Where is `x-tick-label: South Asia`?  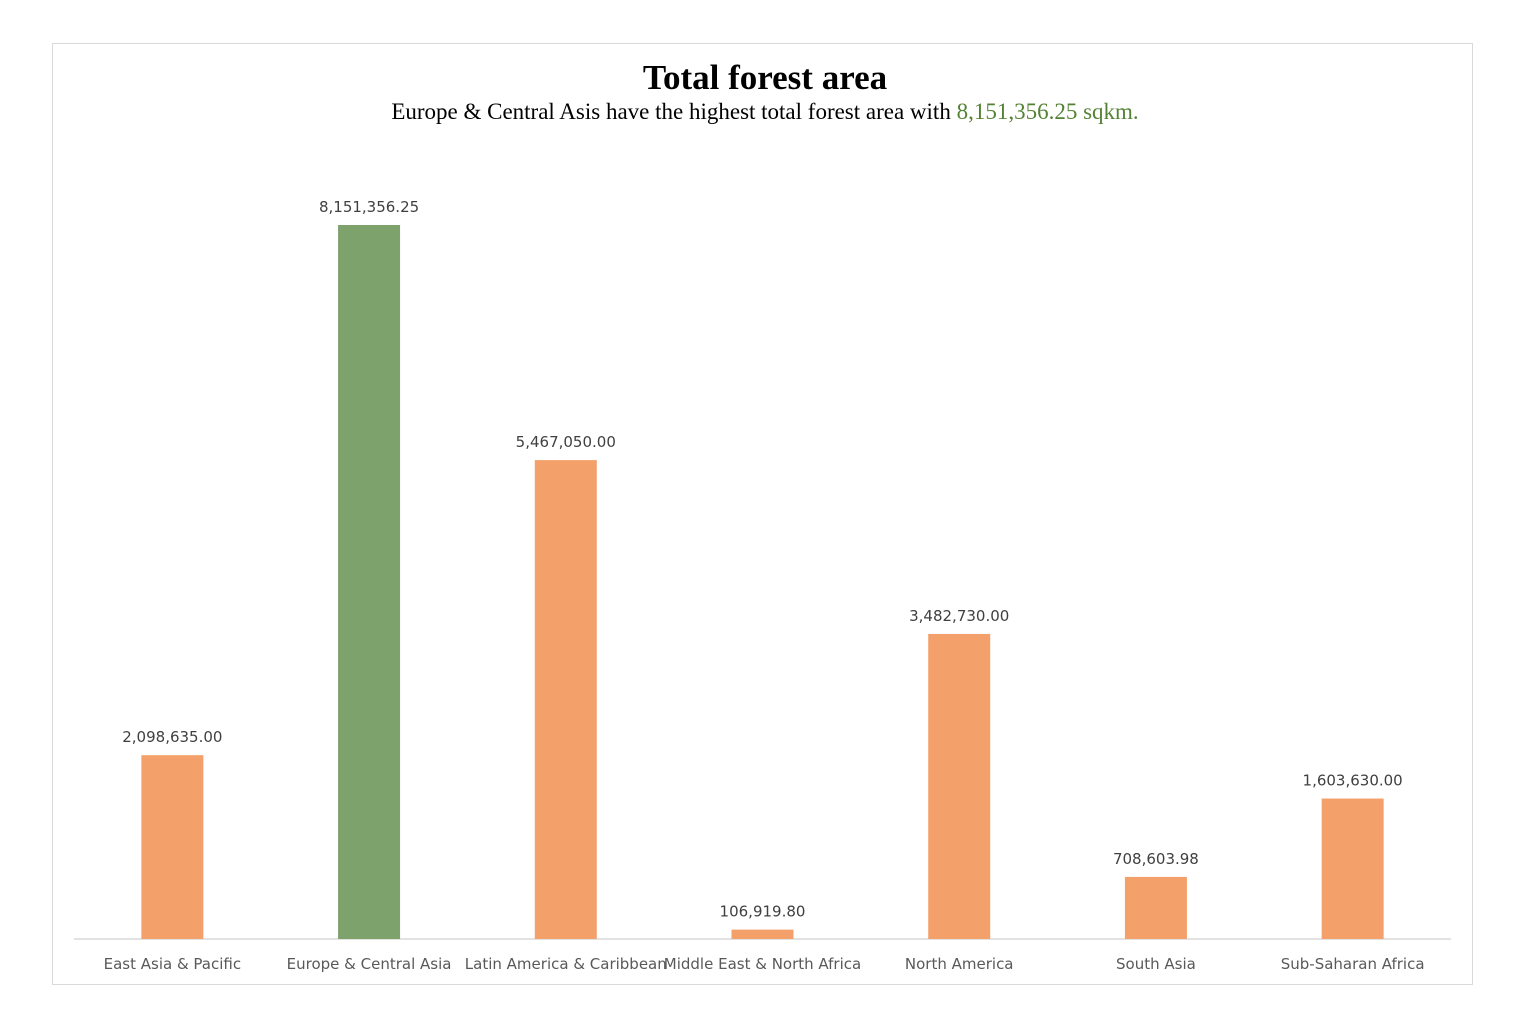 x-tick-label: South Asia is located at coordinates (1156, 964).